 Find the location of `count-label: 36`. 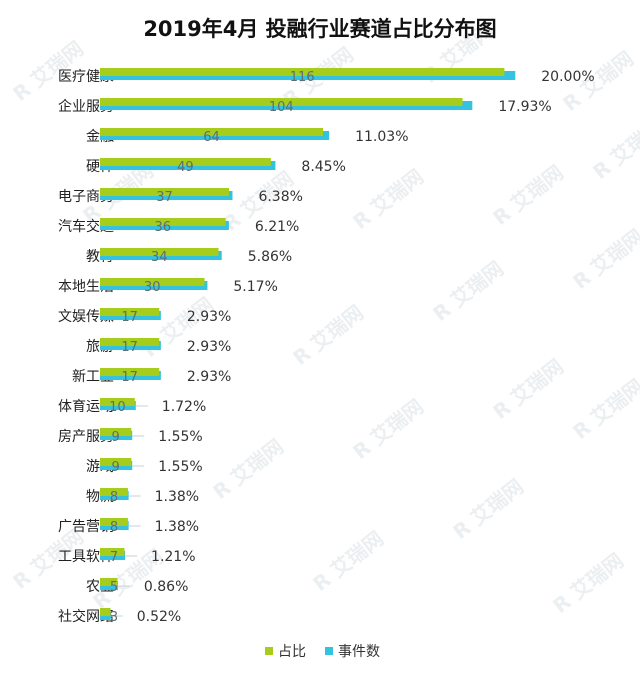

count-label: 36 is located at coordinates (163, 227).